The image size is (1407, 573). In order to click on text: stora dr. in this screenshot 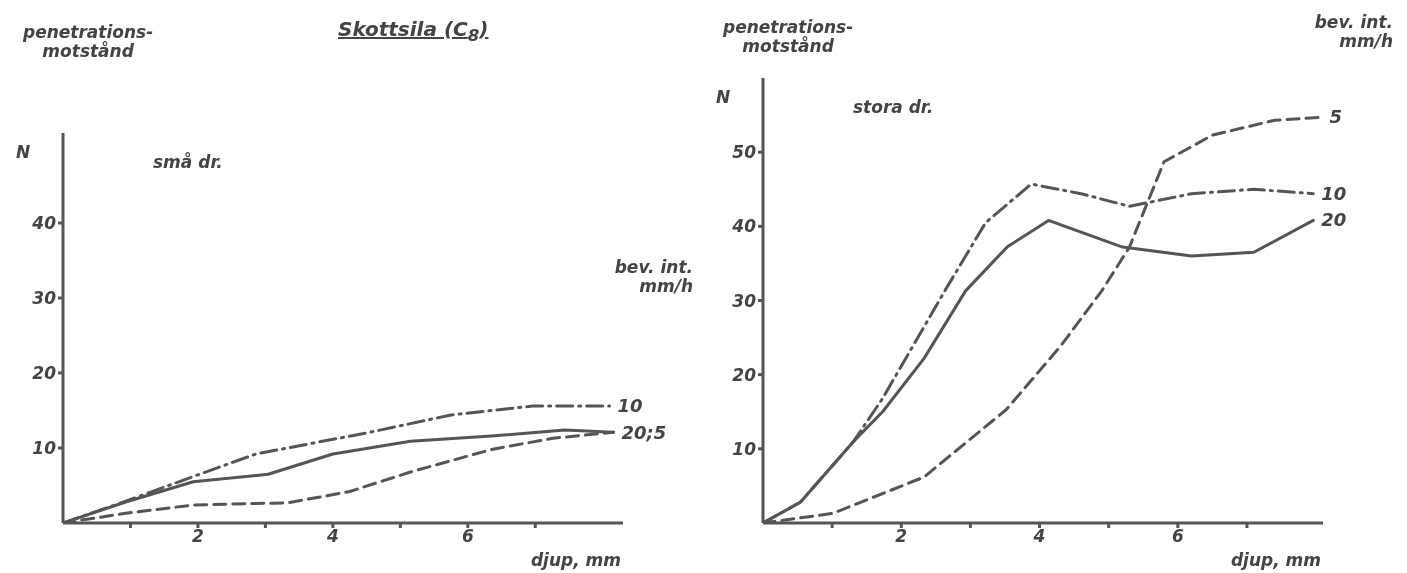, I will do `click(893, 107)`.